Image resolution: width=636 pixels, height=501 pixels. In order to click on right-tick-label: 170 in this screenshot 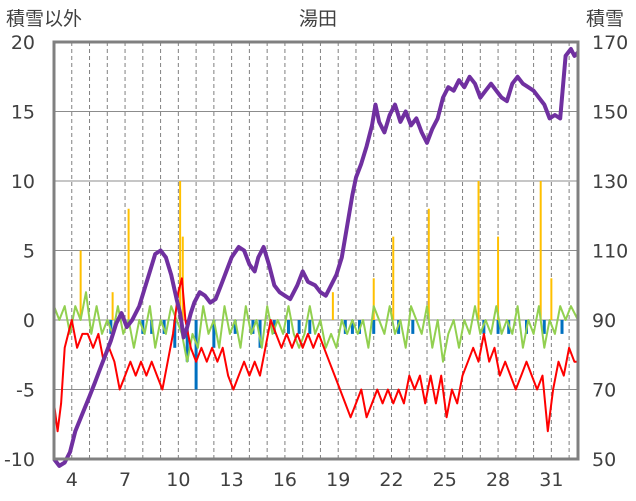, I will do `click(610, 43)`.